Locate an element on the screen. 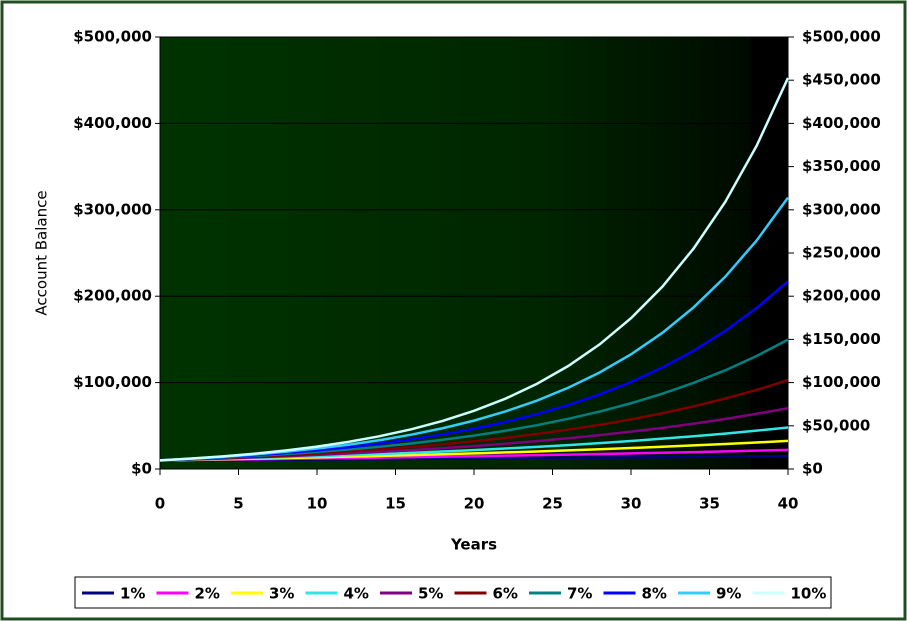 The width and height of the screenshot is (907, 621). legend-label: 9% is located at coordinates (728, 594).